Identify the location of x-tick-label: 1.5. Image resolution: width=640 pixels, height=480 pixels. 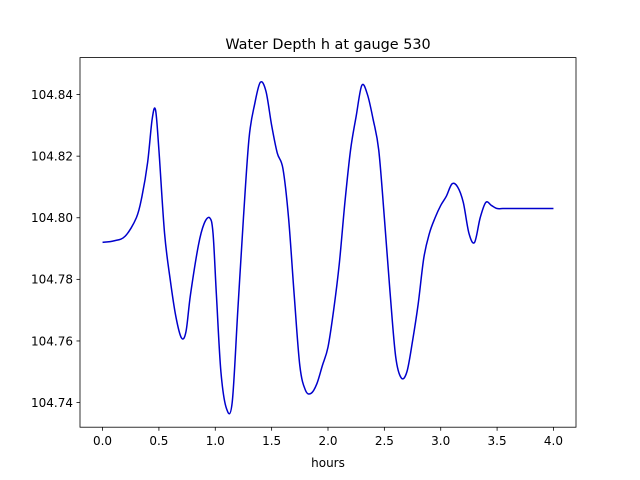
(271, 441).